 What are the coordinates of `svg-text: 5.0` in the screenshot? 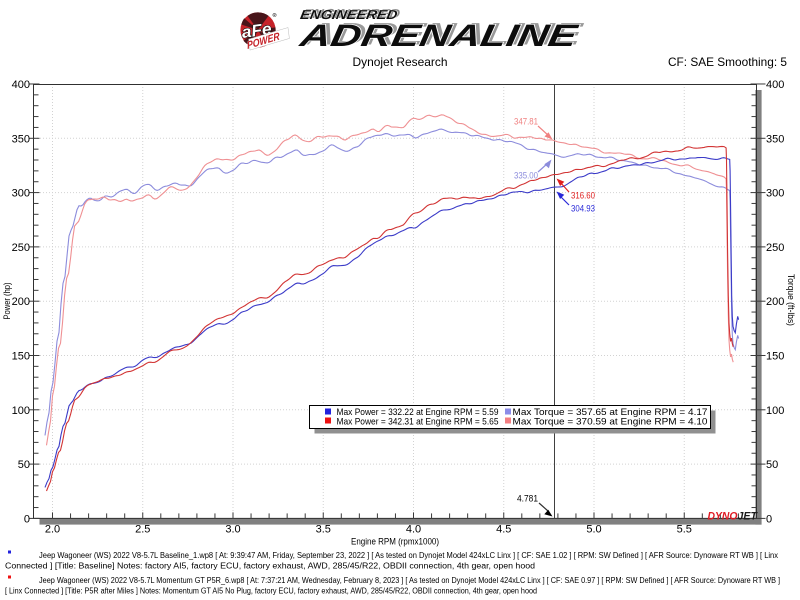 It's located at (593, 530).